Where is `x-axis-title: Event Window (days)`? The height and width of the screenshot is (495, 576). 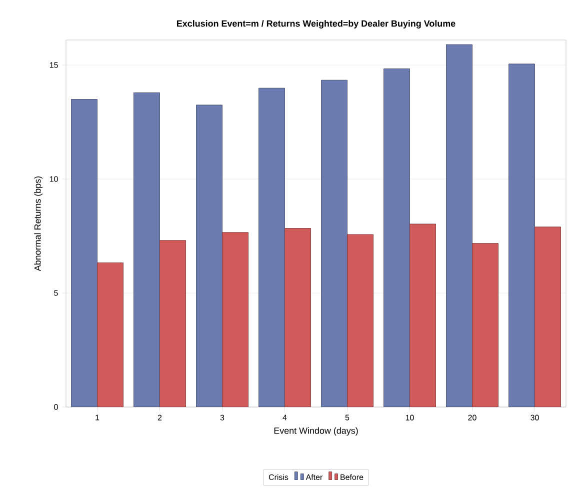
x-axis-title: Event Window (days) is located at coordinates (316, 431).